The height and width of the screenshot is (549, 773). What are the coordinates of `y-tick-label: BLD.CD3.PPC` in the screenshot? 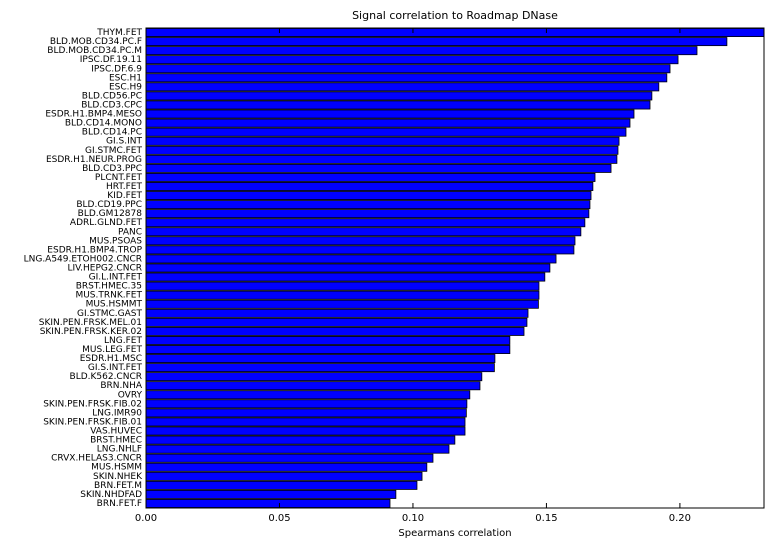 It's located at (112, 169).